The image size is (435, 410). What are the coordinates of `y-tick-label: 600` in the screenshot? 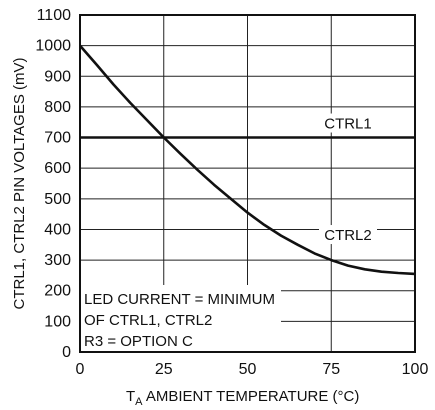 It's located at (57, 168).